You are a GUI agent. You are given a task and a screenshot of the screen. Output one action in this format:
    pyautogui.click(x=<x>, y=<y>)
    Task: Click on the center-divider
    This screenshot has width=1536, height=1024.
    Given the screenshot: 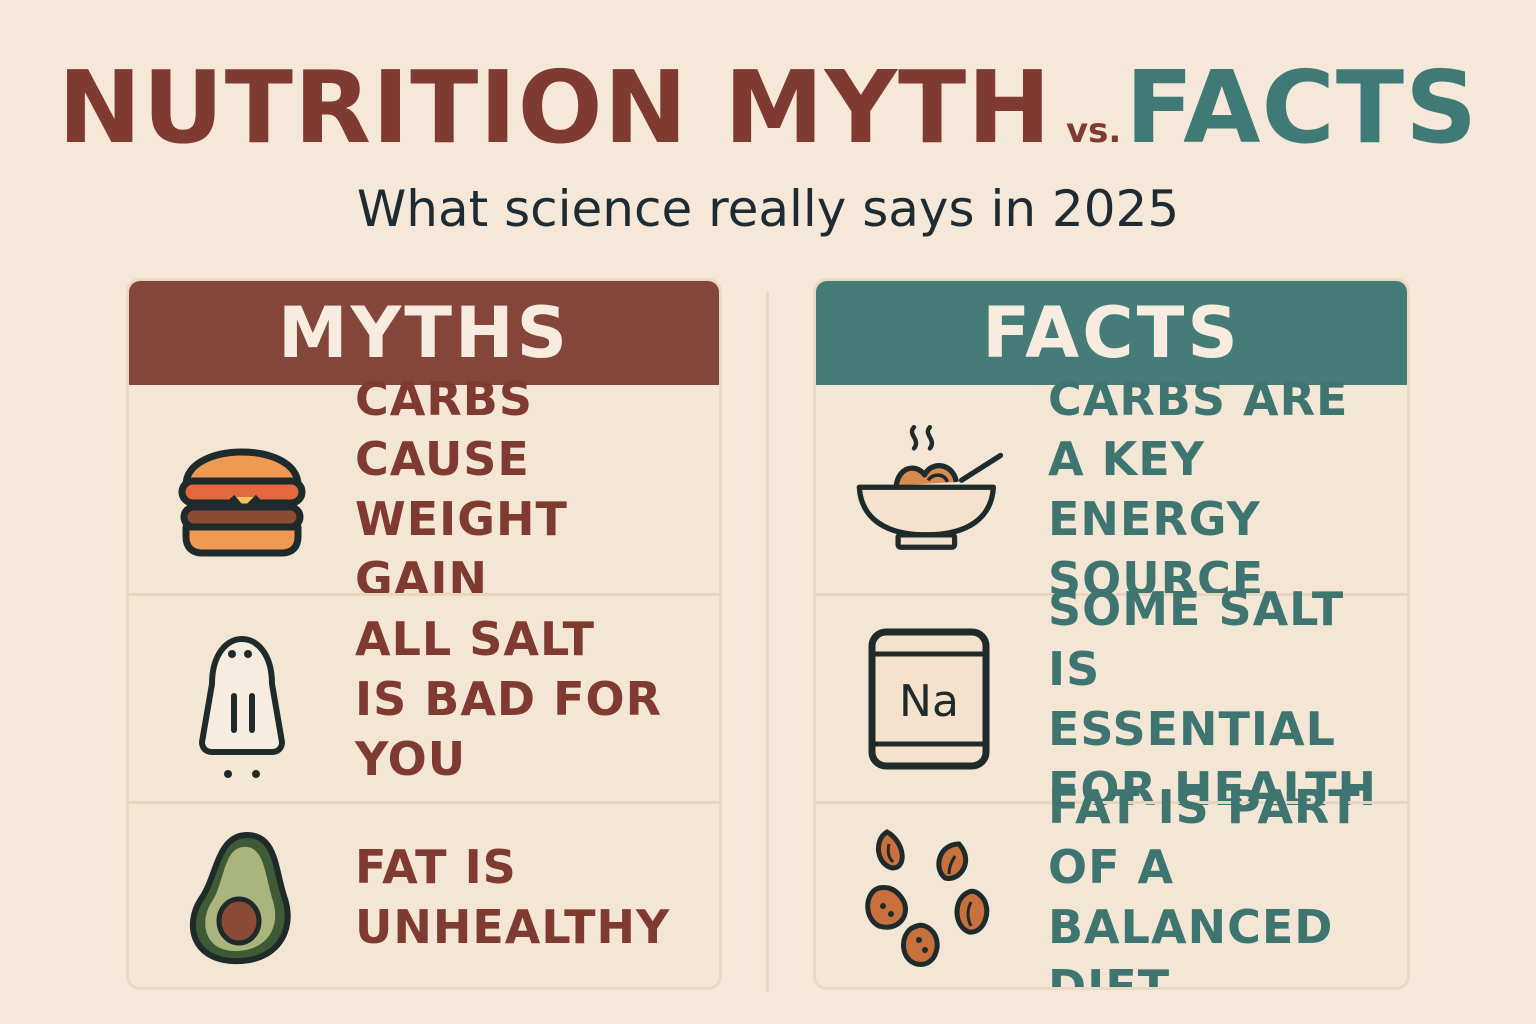 What is the action you would take?
    pyautogui.click(x=767, y=642)
    